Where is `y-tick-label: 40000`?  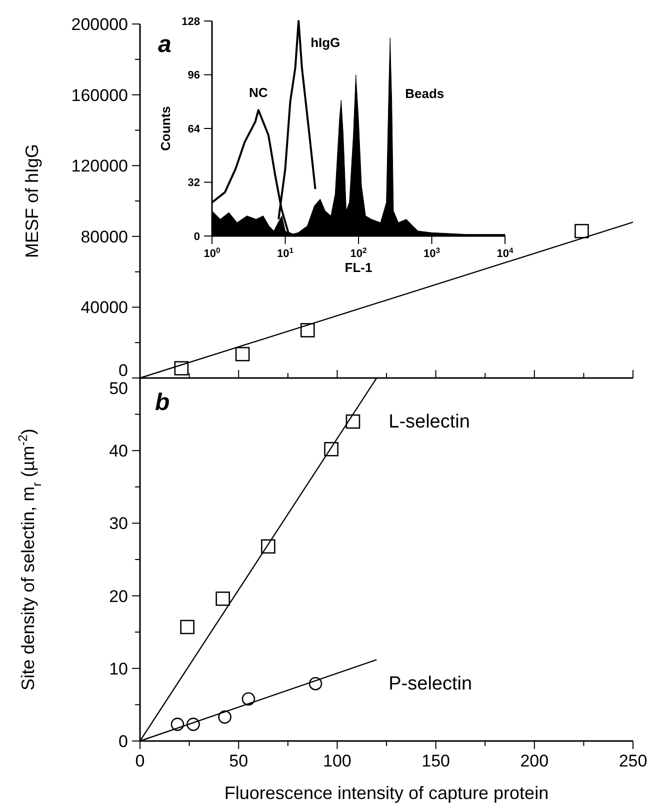
y-tick-label: 40000 is located at coordinates (104, 308).